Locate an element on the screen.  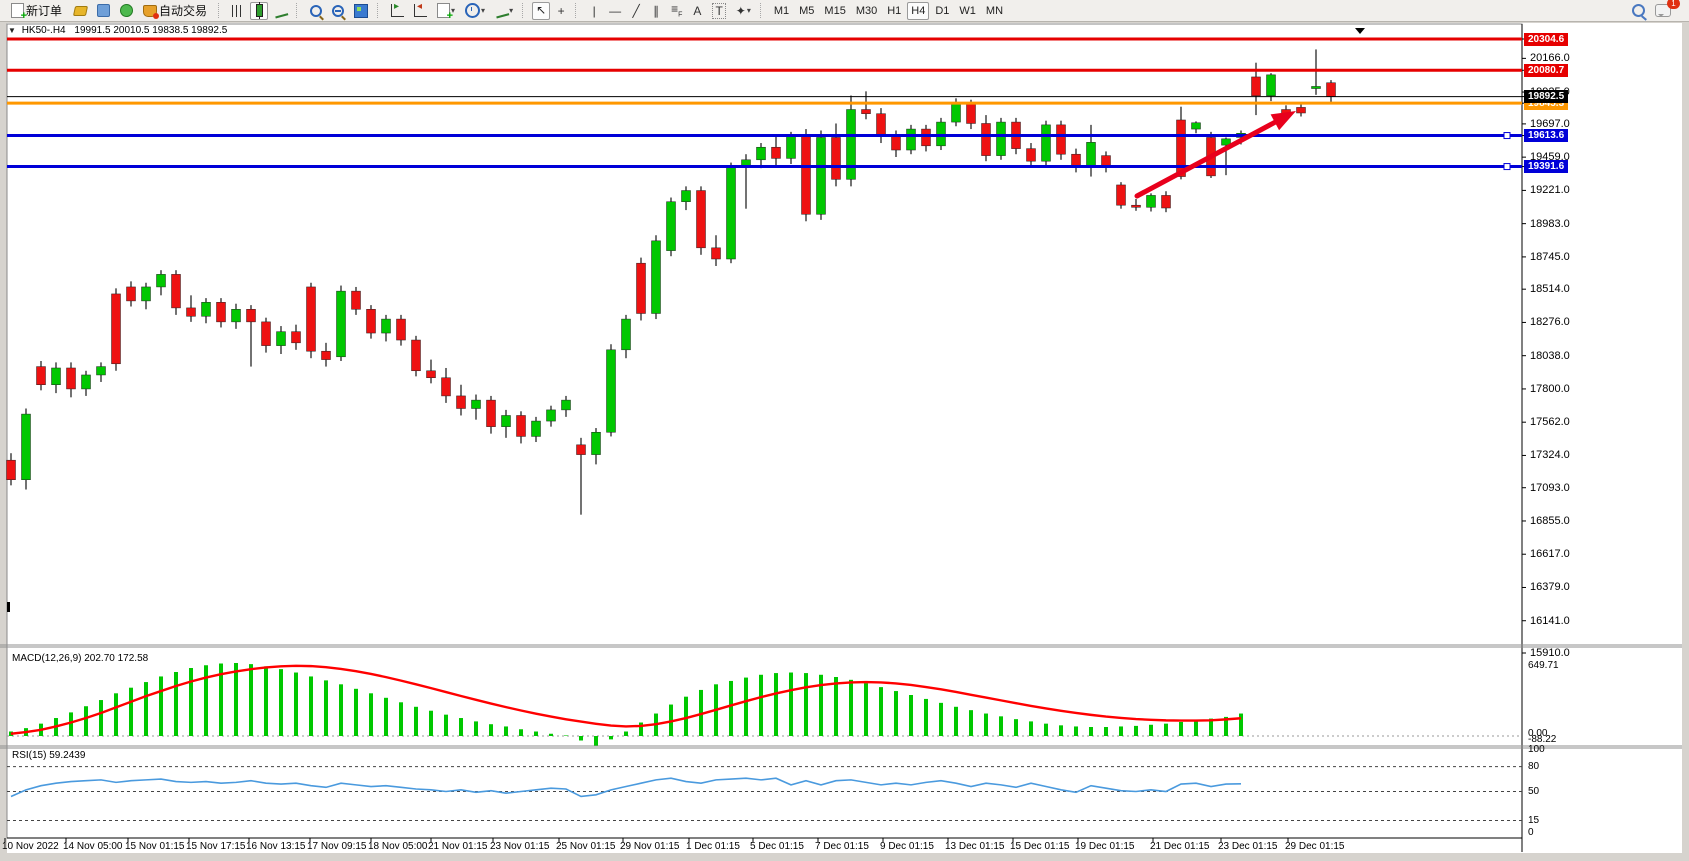
vertical-line-icon: | is located at coordinates (594, 10).